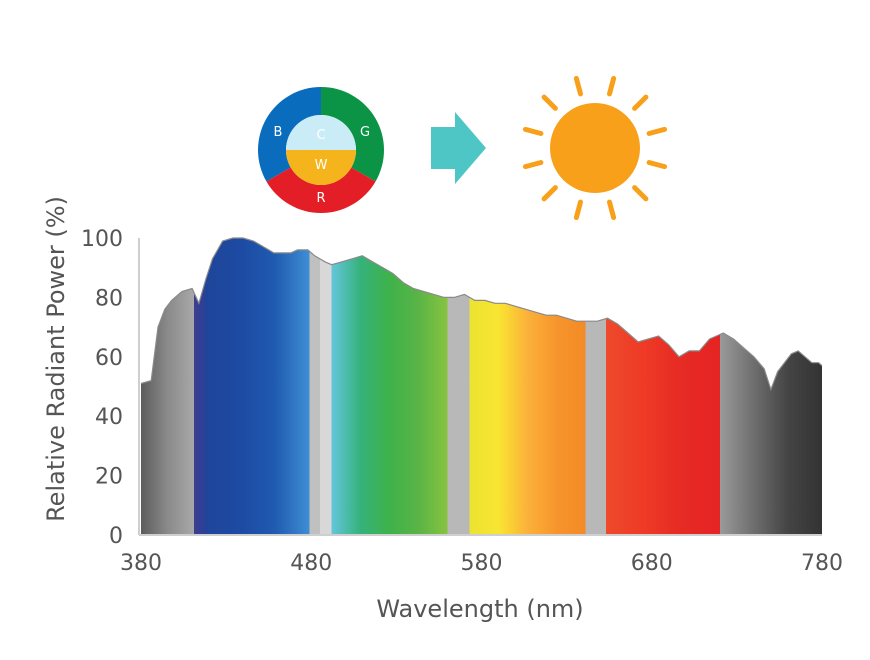  I want to click on sun-icon, so click(595, 148).